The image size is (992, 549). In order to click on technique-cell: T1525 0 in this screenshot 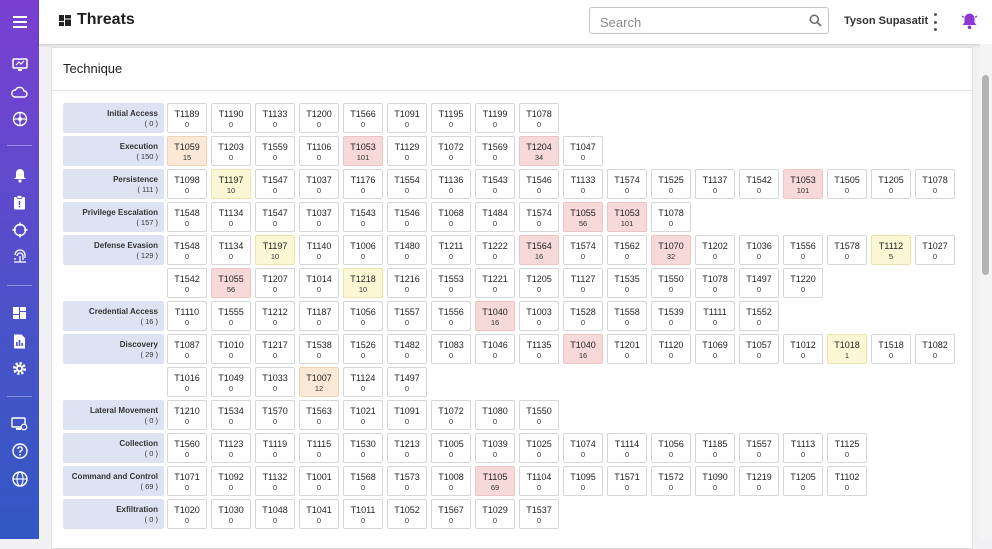, I will do `click(671, 184)`.